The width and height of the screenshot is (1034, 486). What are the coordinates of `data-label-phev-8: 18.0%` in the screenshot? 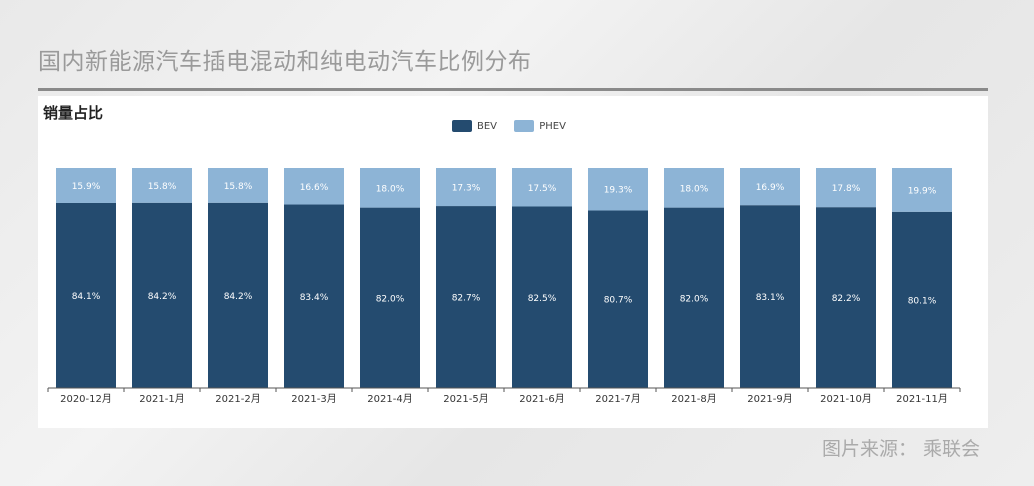 It's located at (694, 189).